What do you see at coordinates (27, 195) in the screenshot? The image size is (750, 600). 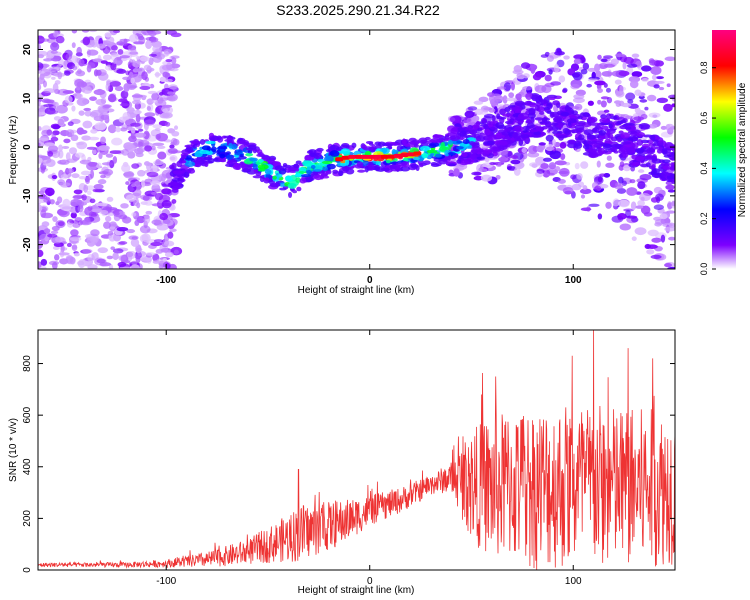 I see `y-tick-label: -10` at bounding box center [27, 195].